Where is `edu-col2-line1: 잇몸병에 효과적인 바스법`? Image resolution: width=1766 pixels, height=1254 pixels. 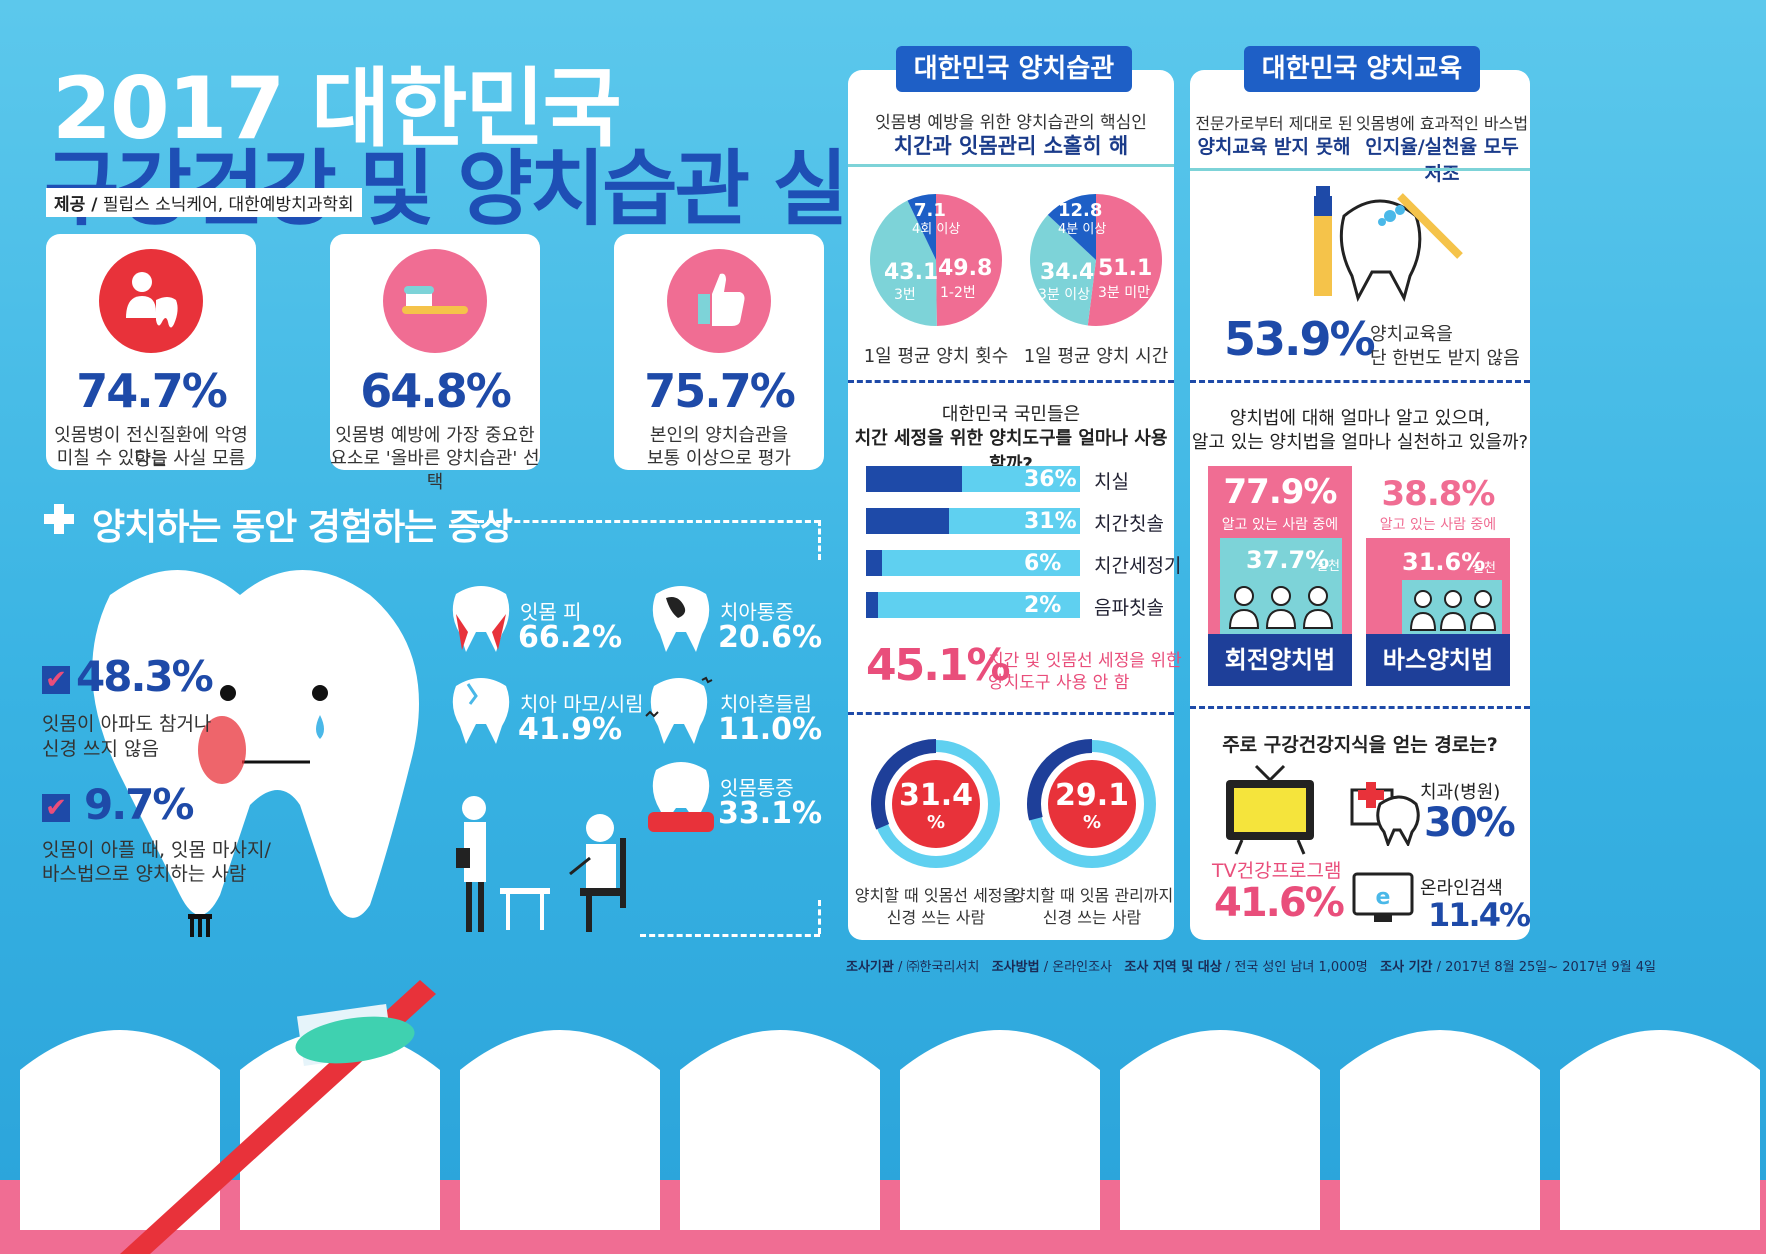
edu-col2-line1: 잇몸병에 효과적인 바스법 is located at coordinates (1442, 123).